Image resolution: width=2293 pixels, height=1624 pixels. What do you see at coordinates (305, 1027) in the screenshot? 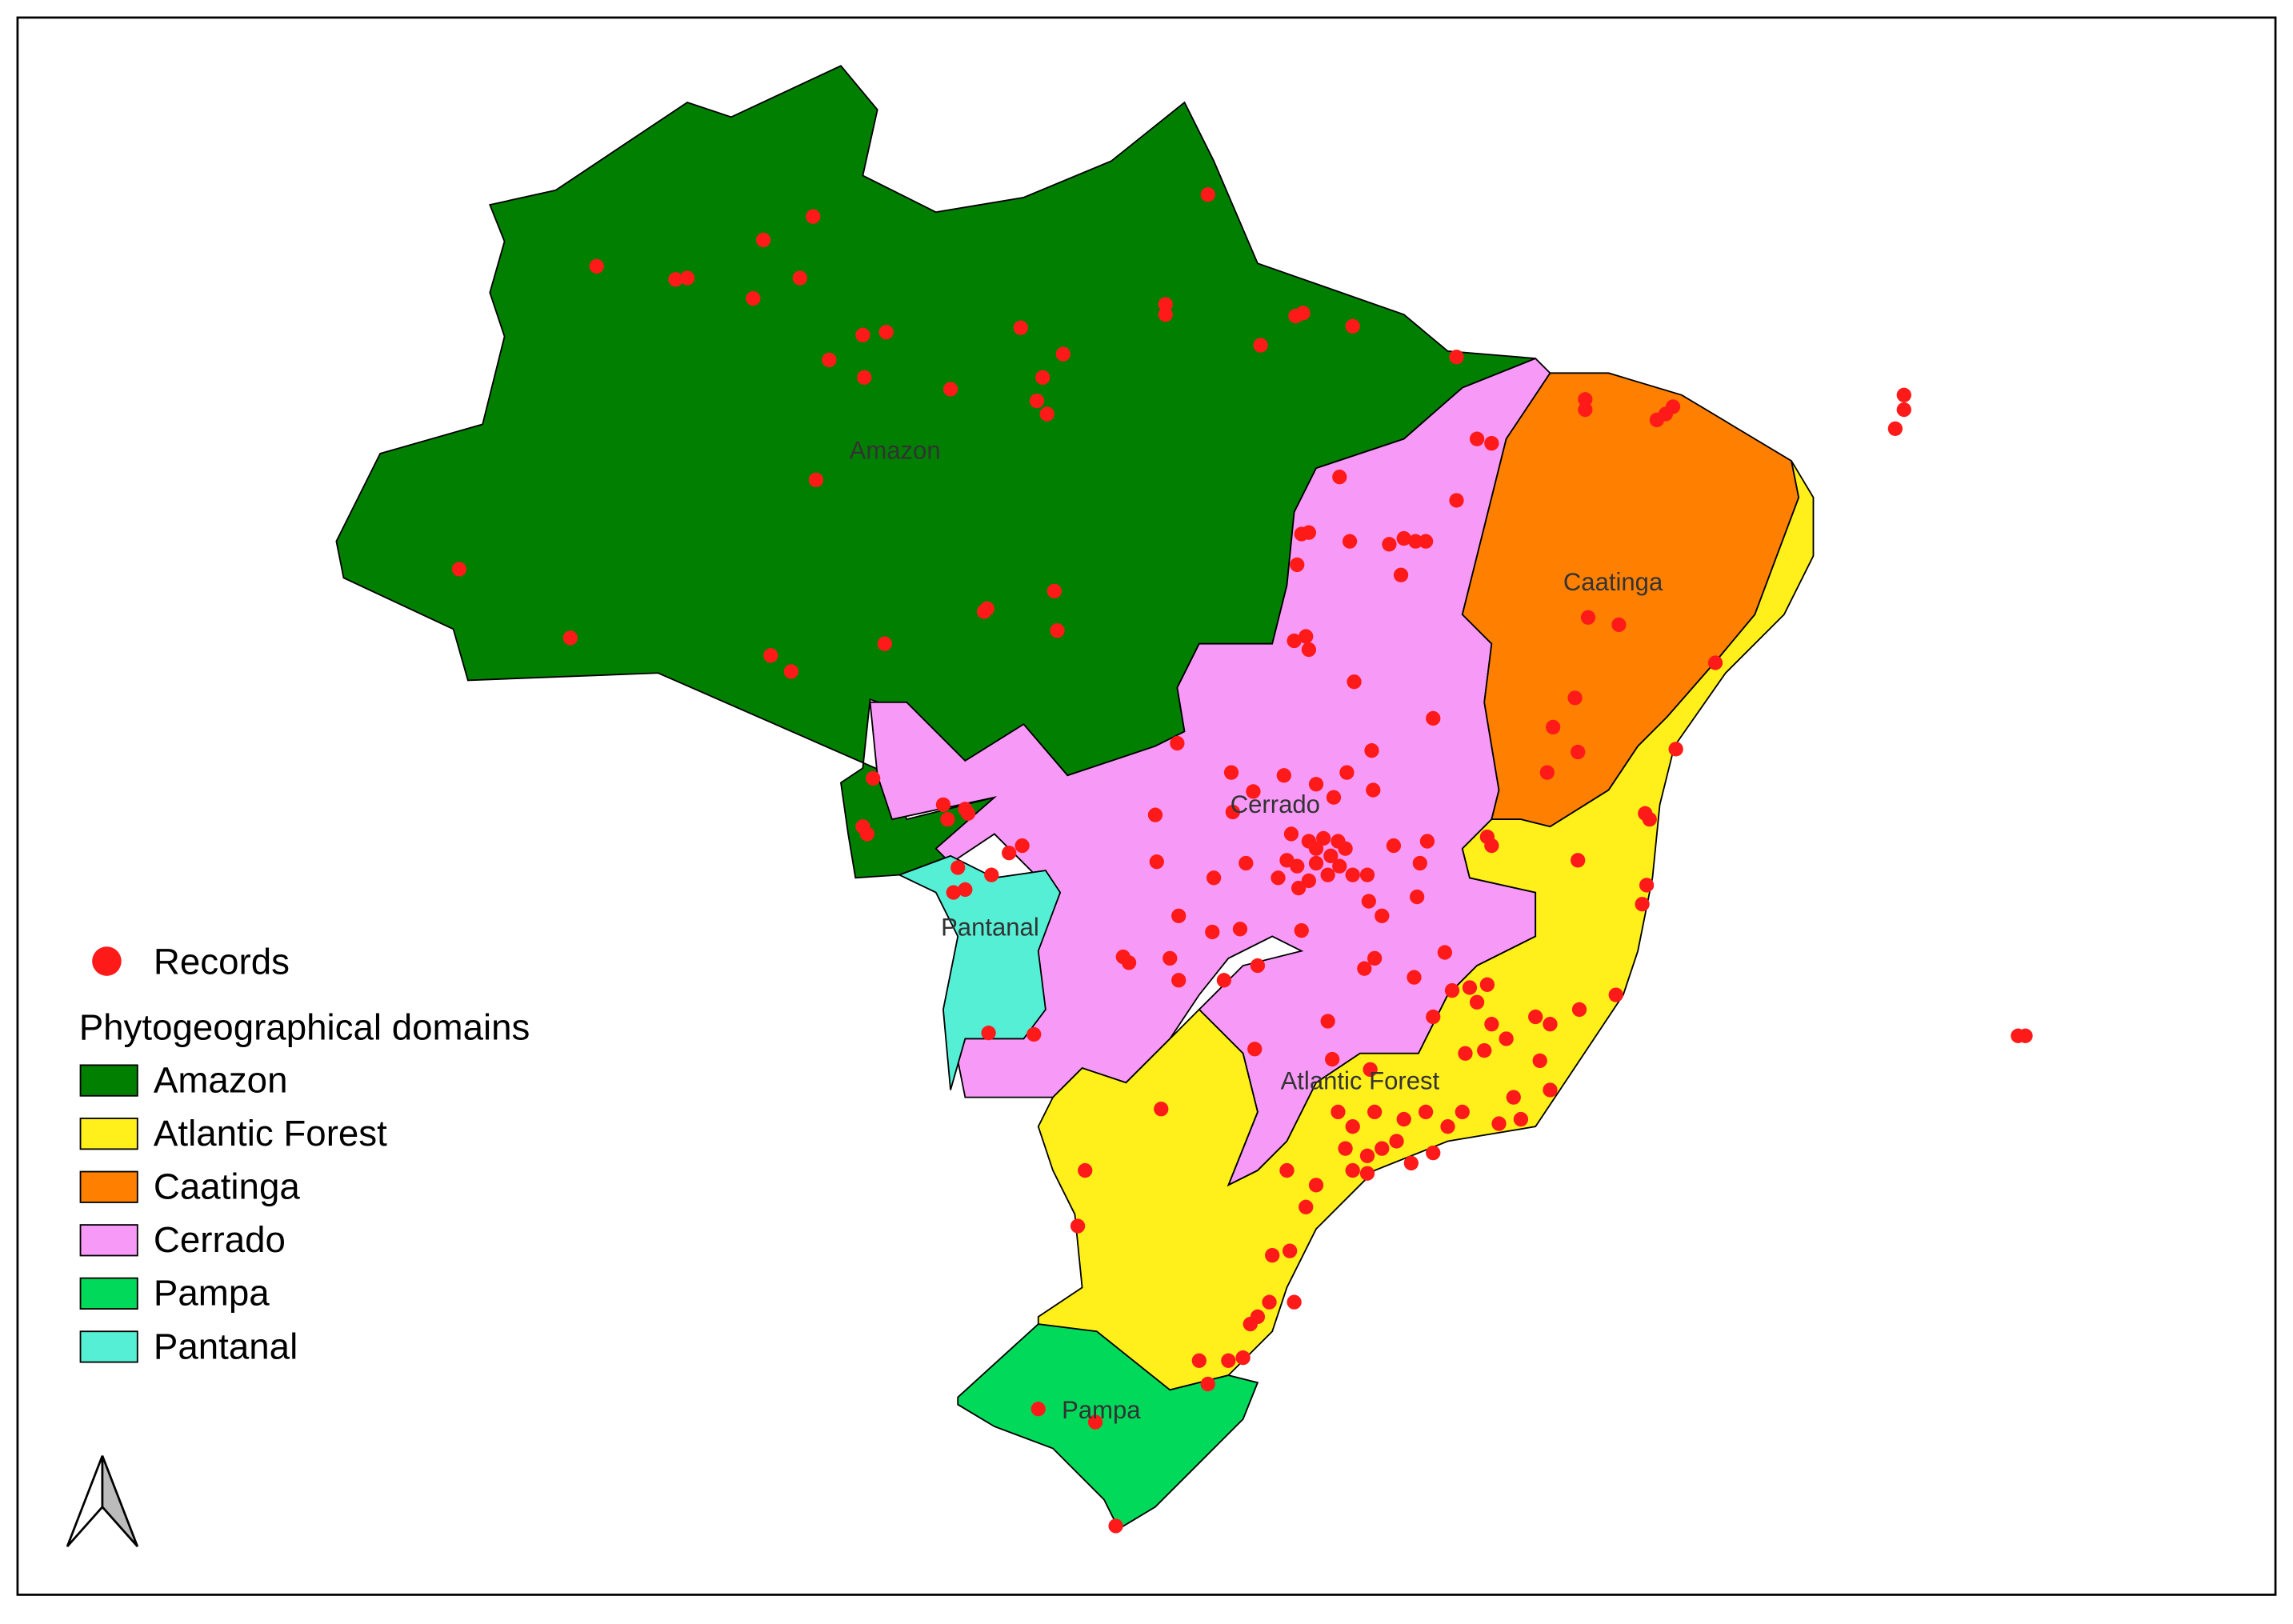
I see `legend-title: Phytogeographical domains` at bounding box center [305, 1027].